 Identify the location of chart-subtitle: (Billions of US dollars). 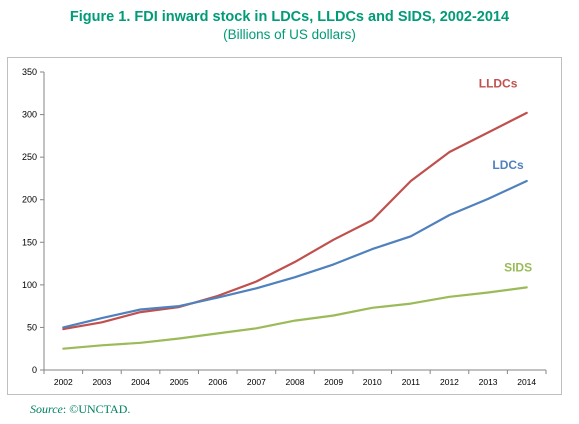
(289, 34).